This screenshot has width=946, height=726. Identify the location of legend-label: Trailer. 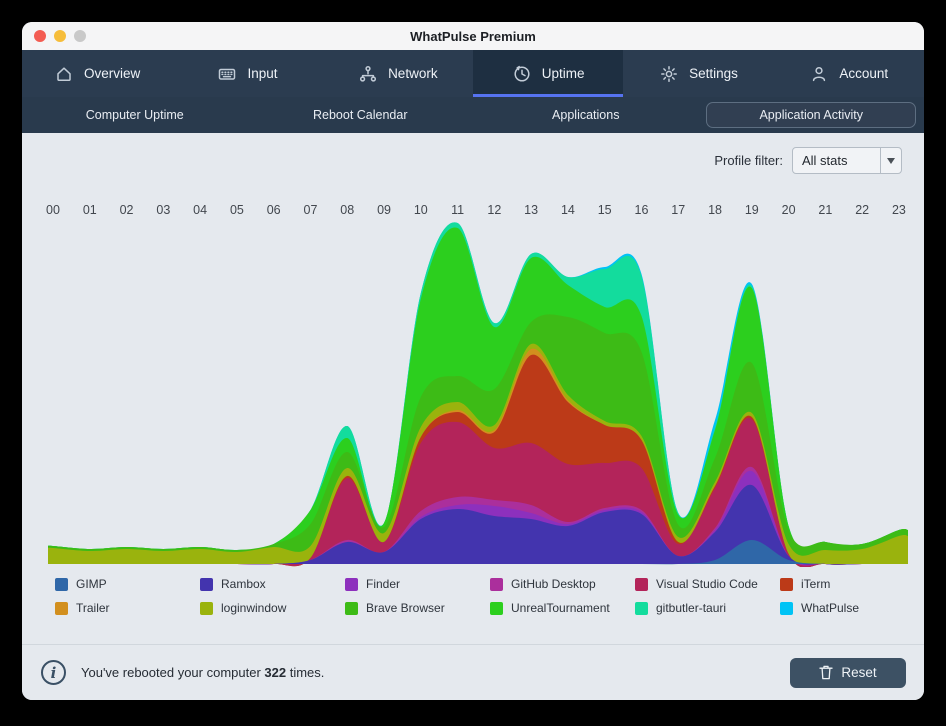
(93, 608).